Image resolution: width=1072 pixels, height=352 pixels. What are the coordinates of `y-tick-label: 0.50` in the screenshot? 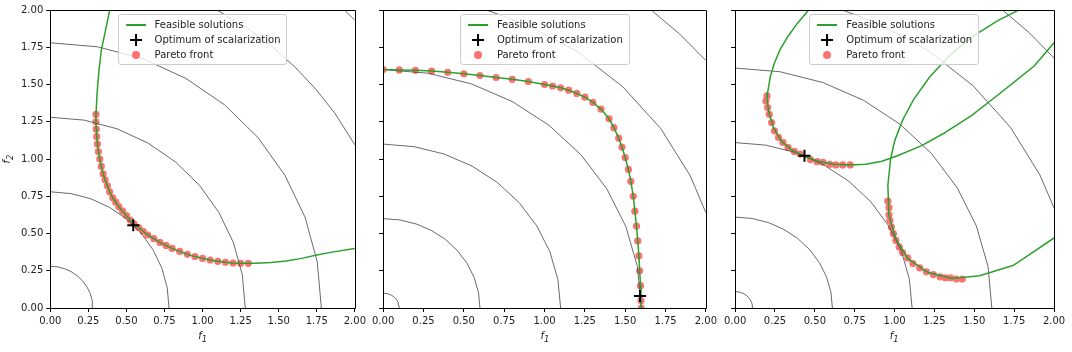 It's located at (32, 233).